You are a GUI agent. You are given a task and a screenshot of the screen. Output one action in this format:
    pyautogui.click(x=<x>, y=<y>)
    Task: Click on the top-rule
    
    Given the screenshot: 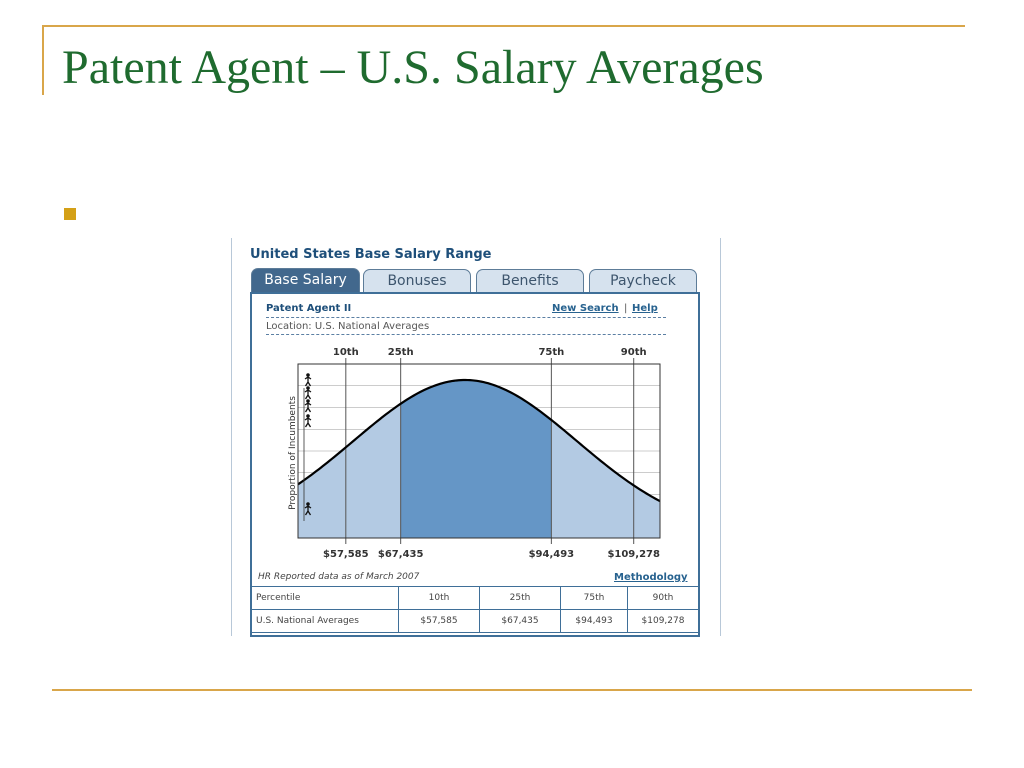 What is the action you would take?
    pyautogui.click(x=503, y=26)
    